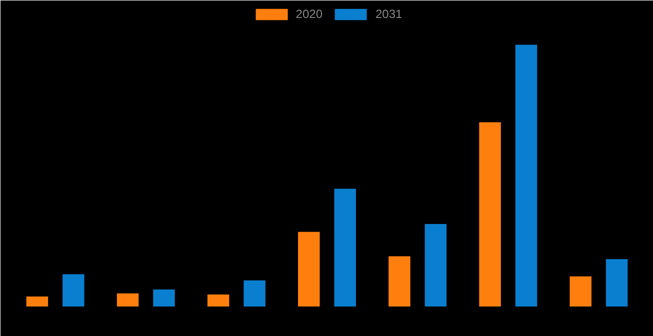 Image resolution: width=653 pixels, height=336 pixels. I want to click on legend-label: 2031, so click(389, 14).